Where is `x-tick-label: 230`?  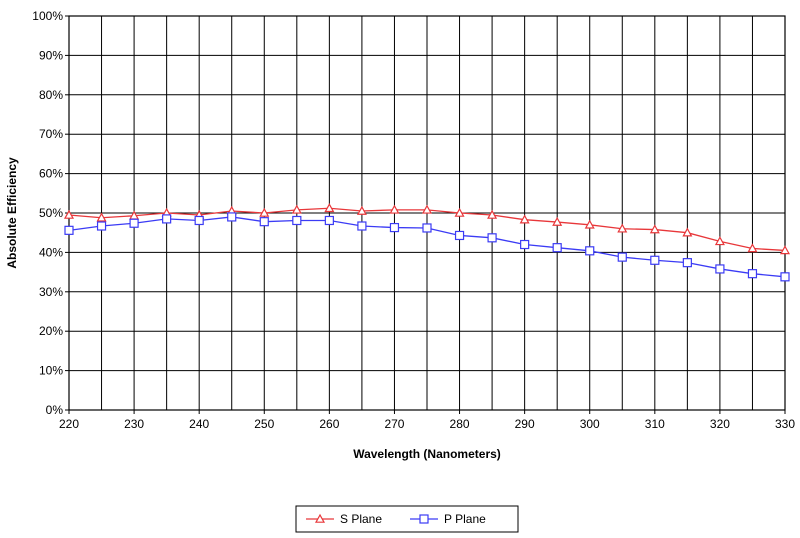 x-tick-label: 230 is located at coordinates (134, 424).